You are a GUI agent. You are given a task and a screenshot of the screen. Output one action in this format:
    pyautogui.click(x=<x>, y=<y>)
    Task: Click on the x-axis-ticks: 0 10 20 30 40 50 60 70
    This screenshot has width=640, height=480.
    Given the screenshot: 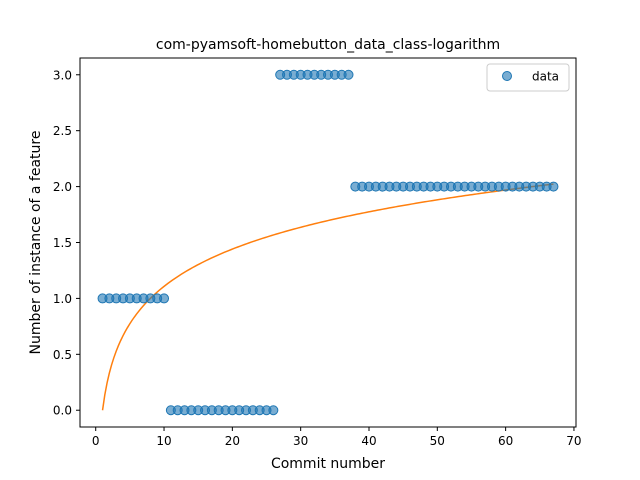 What is the action you would take?
    pyautogui.click(x=337, y=437)
    